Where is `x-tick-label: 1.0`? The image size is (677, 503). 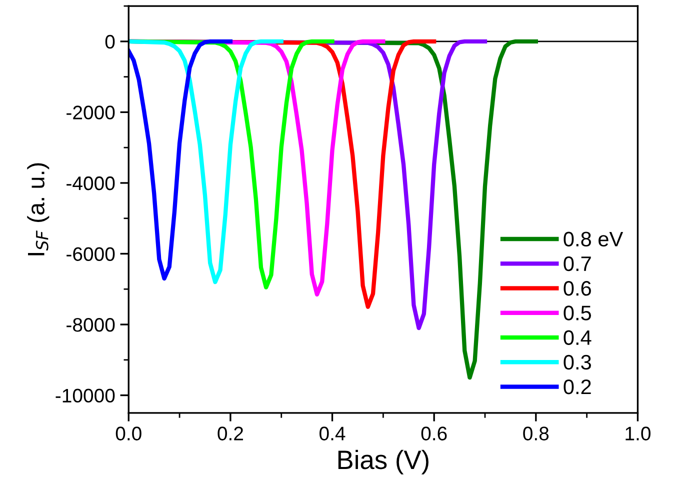
x-tick-label: 1.0 is located at coordinates (638, 433).